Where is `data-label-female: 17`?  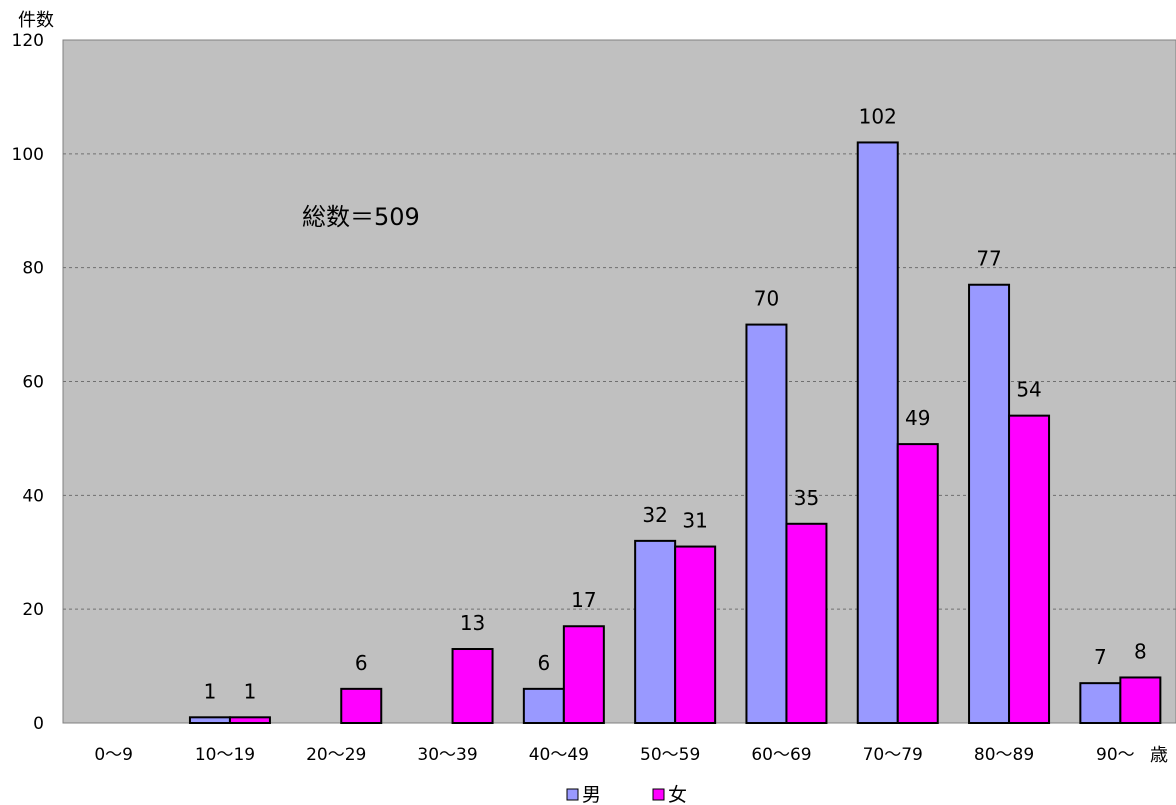 data-label-female: 17 is located at coordinates (583, 600).